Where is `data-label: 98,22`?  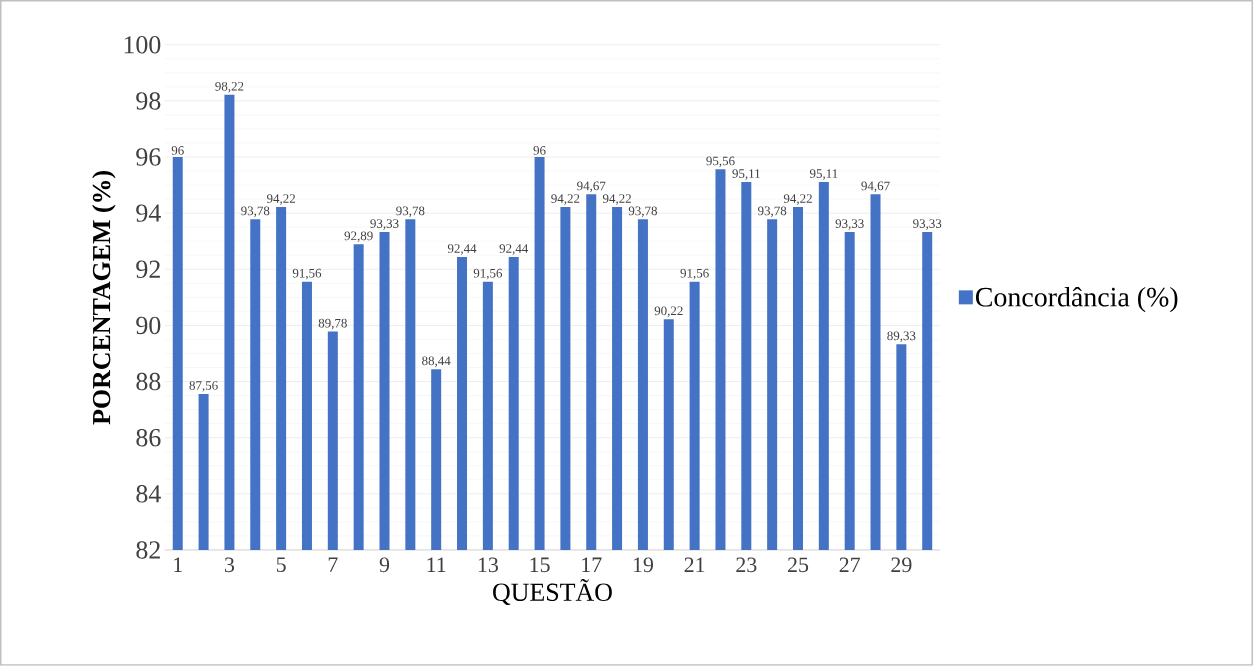 data-label: 98,22 is located at coordinates (229, 87).